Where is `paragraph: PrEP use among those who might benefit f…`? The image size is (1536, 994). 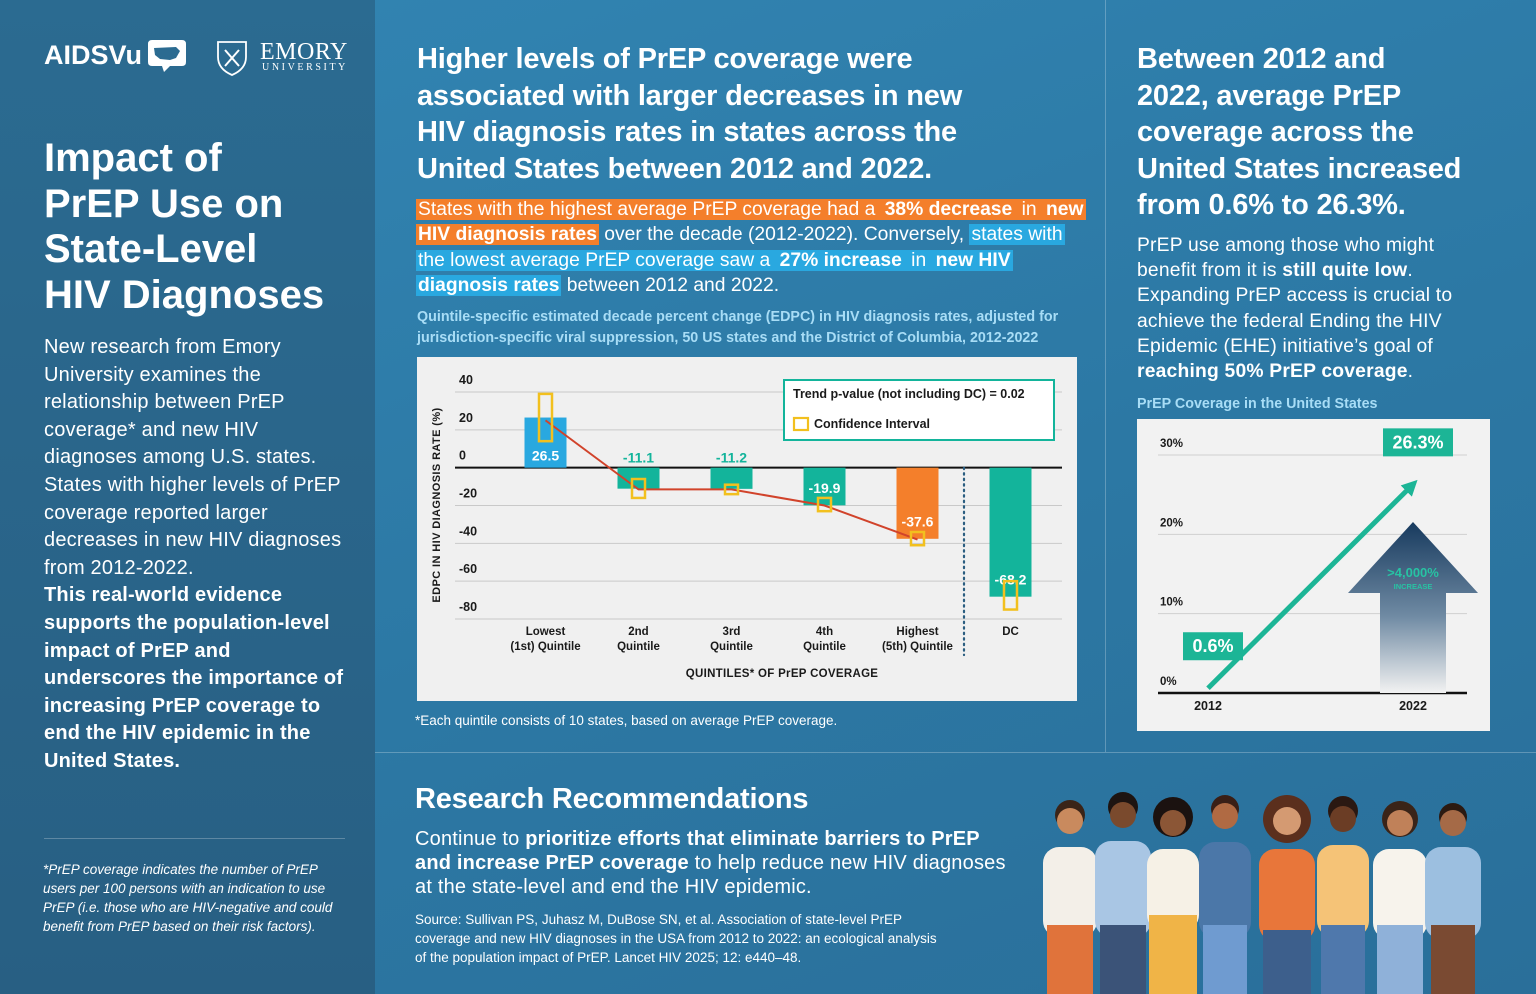 paragraph: PrEP use among those who might benefit f… is located at coordinates (1317, 308).